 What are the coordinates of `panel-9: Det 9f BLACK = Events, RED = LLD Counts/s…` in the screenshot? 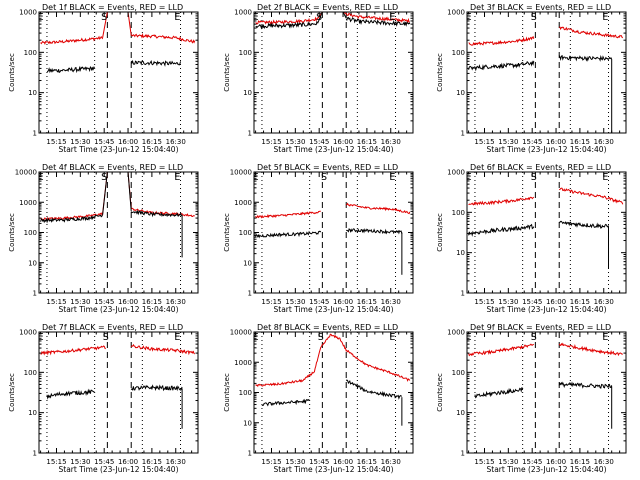 It's located at (531, 398).